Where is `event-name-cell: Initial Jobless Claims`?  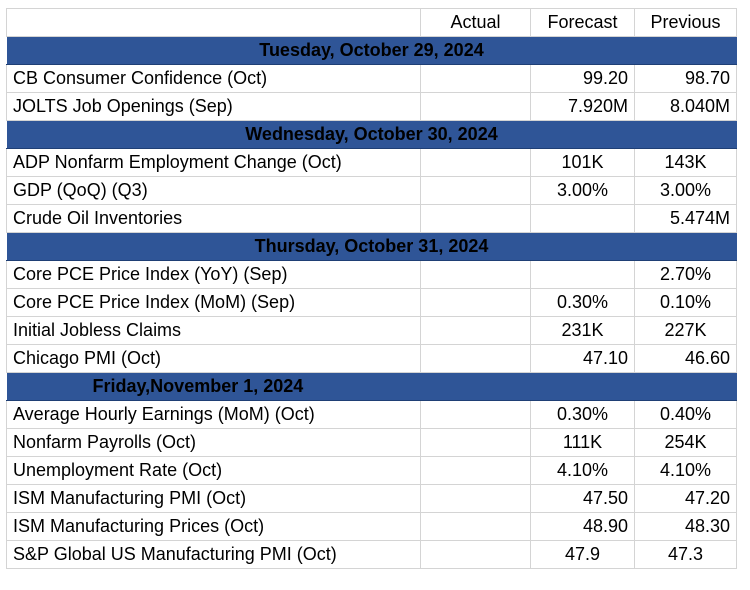
event-name-cell: Initial Jobless Claims is located at coordinates (213, 330).